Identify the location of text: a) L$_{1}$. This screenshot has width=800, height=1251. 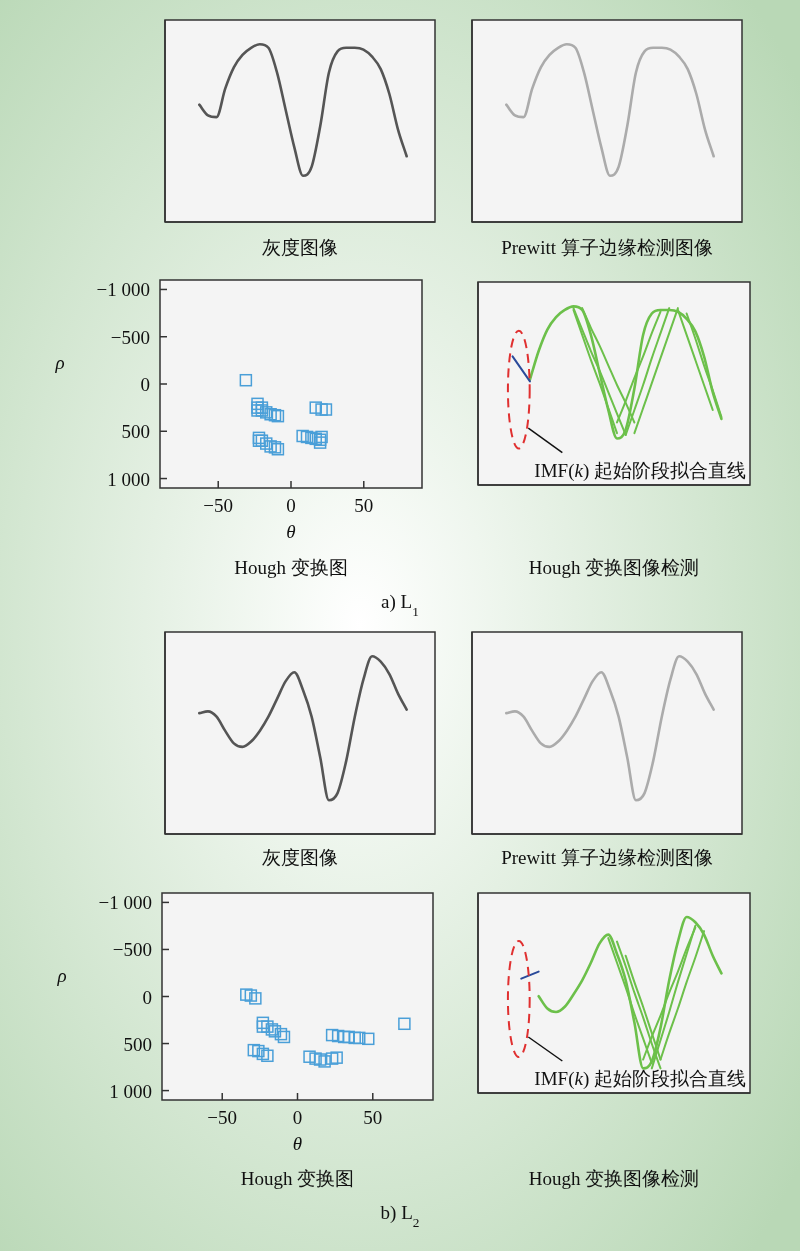
(400, 605).